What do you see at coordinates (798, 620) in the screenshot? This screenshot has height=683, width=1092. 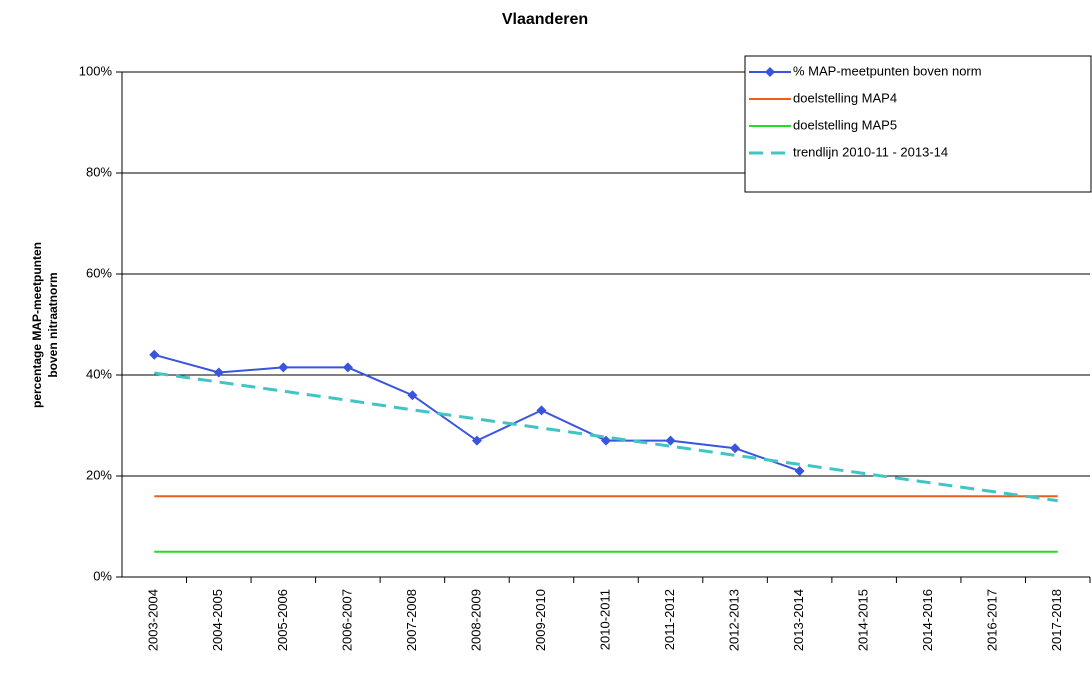 I see `x-tick-label: 2013-2014` at bounding box center [798, 620].